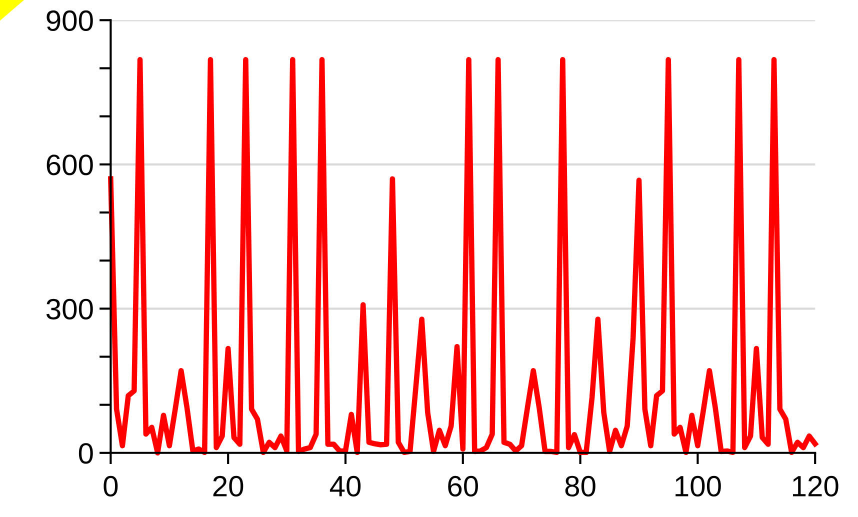  What do you see at coordinates (580, 486) in the screenshot?
I see `x-tick-label: 80` at bounding box center [580, 486].